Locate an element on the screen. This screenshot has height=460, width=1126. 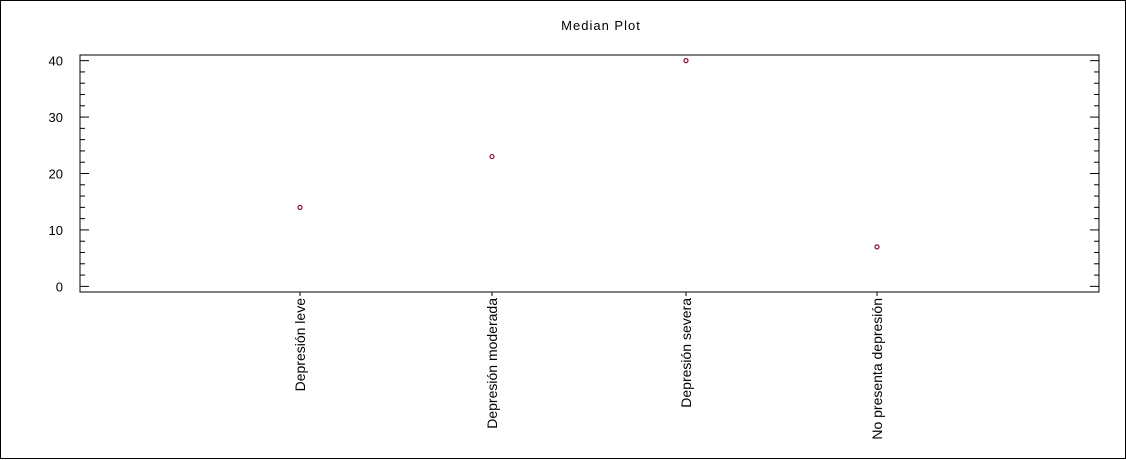
y-tick-labels: 0 10 20 30 40 is located at coordinates (56, 174).